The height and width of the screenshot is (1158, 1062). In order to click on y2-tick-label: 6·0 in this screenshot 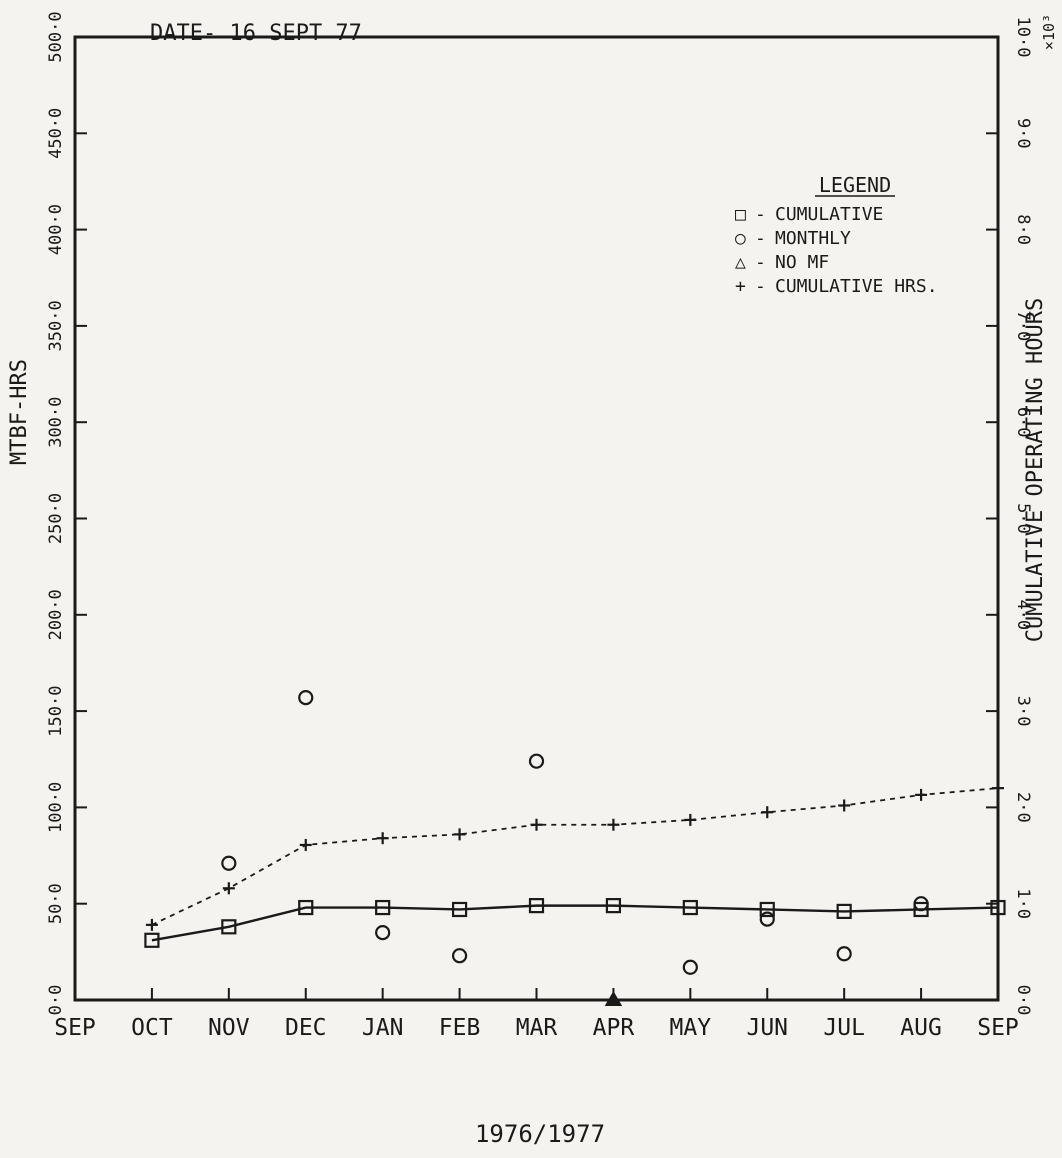, I will do `click(1023, 422)`.